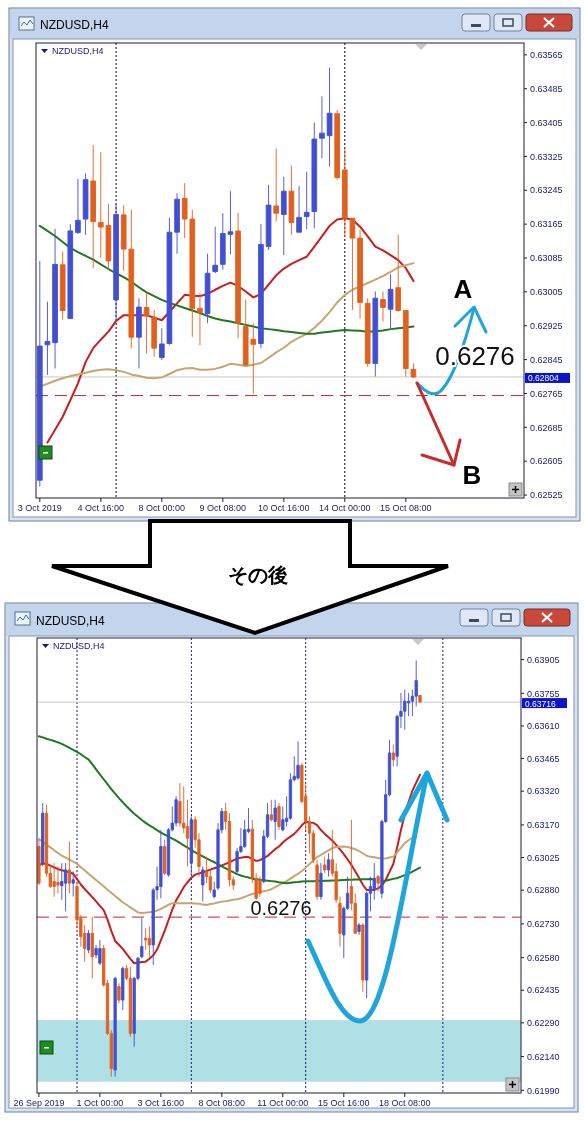  I want to click on xtick: 3 Oct 2019, so click(39, 508).